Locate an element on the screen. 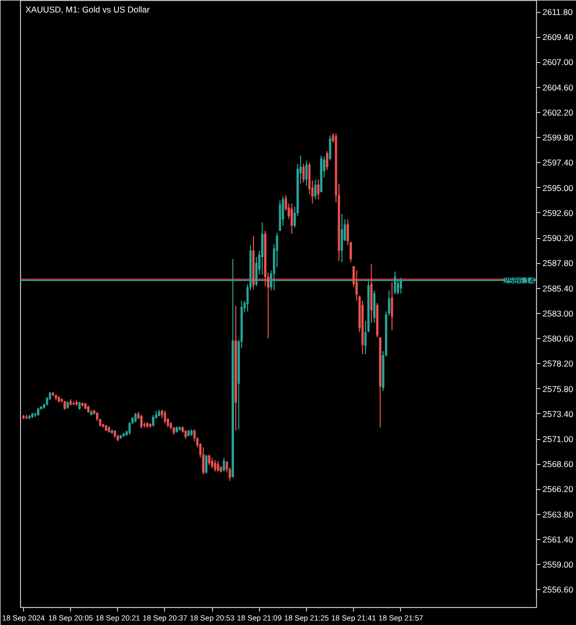 The height and width of the screenshot is (625, 576). y-tick-label: 2595.00 is located at coordinates (558, 187).